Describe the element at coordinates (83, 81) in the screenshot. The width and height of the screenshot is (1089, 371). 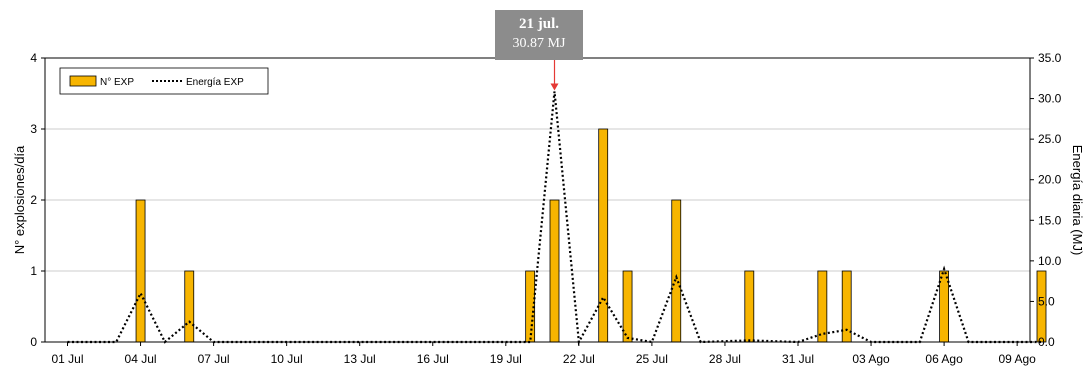
I see `legend-bar-swatch` at that location.